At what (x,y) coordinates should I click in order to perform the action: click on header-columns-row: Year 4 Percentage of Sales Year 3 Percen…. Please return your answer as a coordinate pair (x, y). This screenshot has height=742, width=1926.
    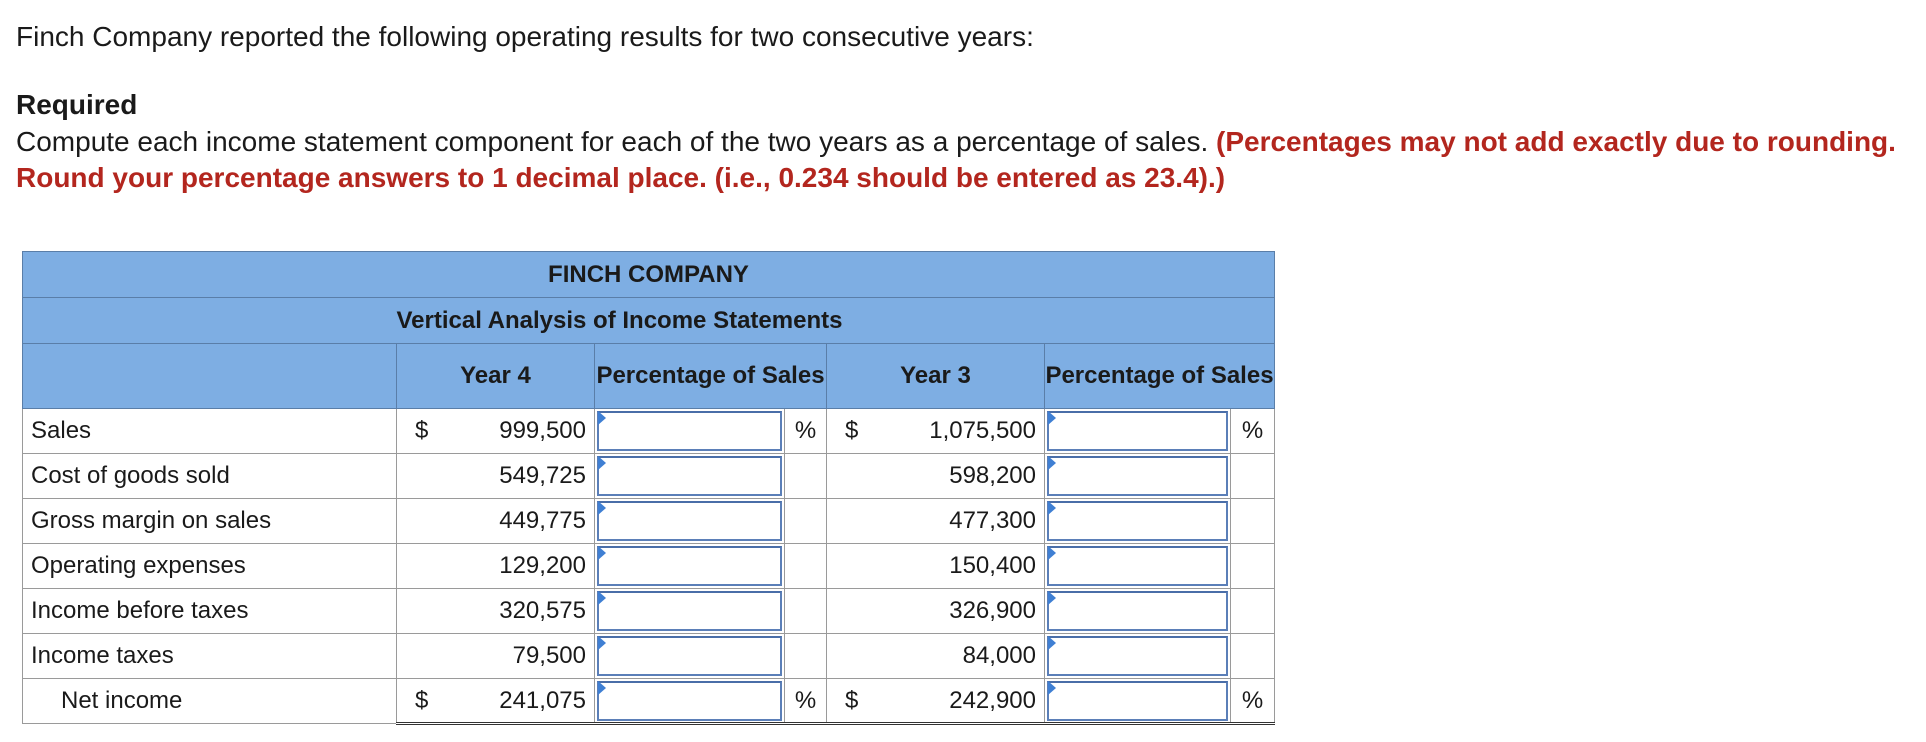
    Looking at the image, I should click on (648, 376).